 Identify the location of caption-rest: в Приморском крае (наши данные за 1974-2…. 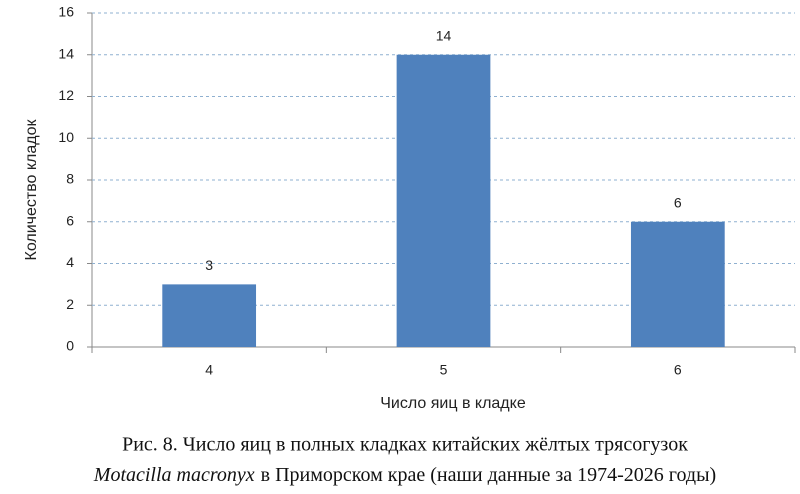
(489, 475).